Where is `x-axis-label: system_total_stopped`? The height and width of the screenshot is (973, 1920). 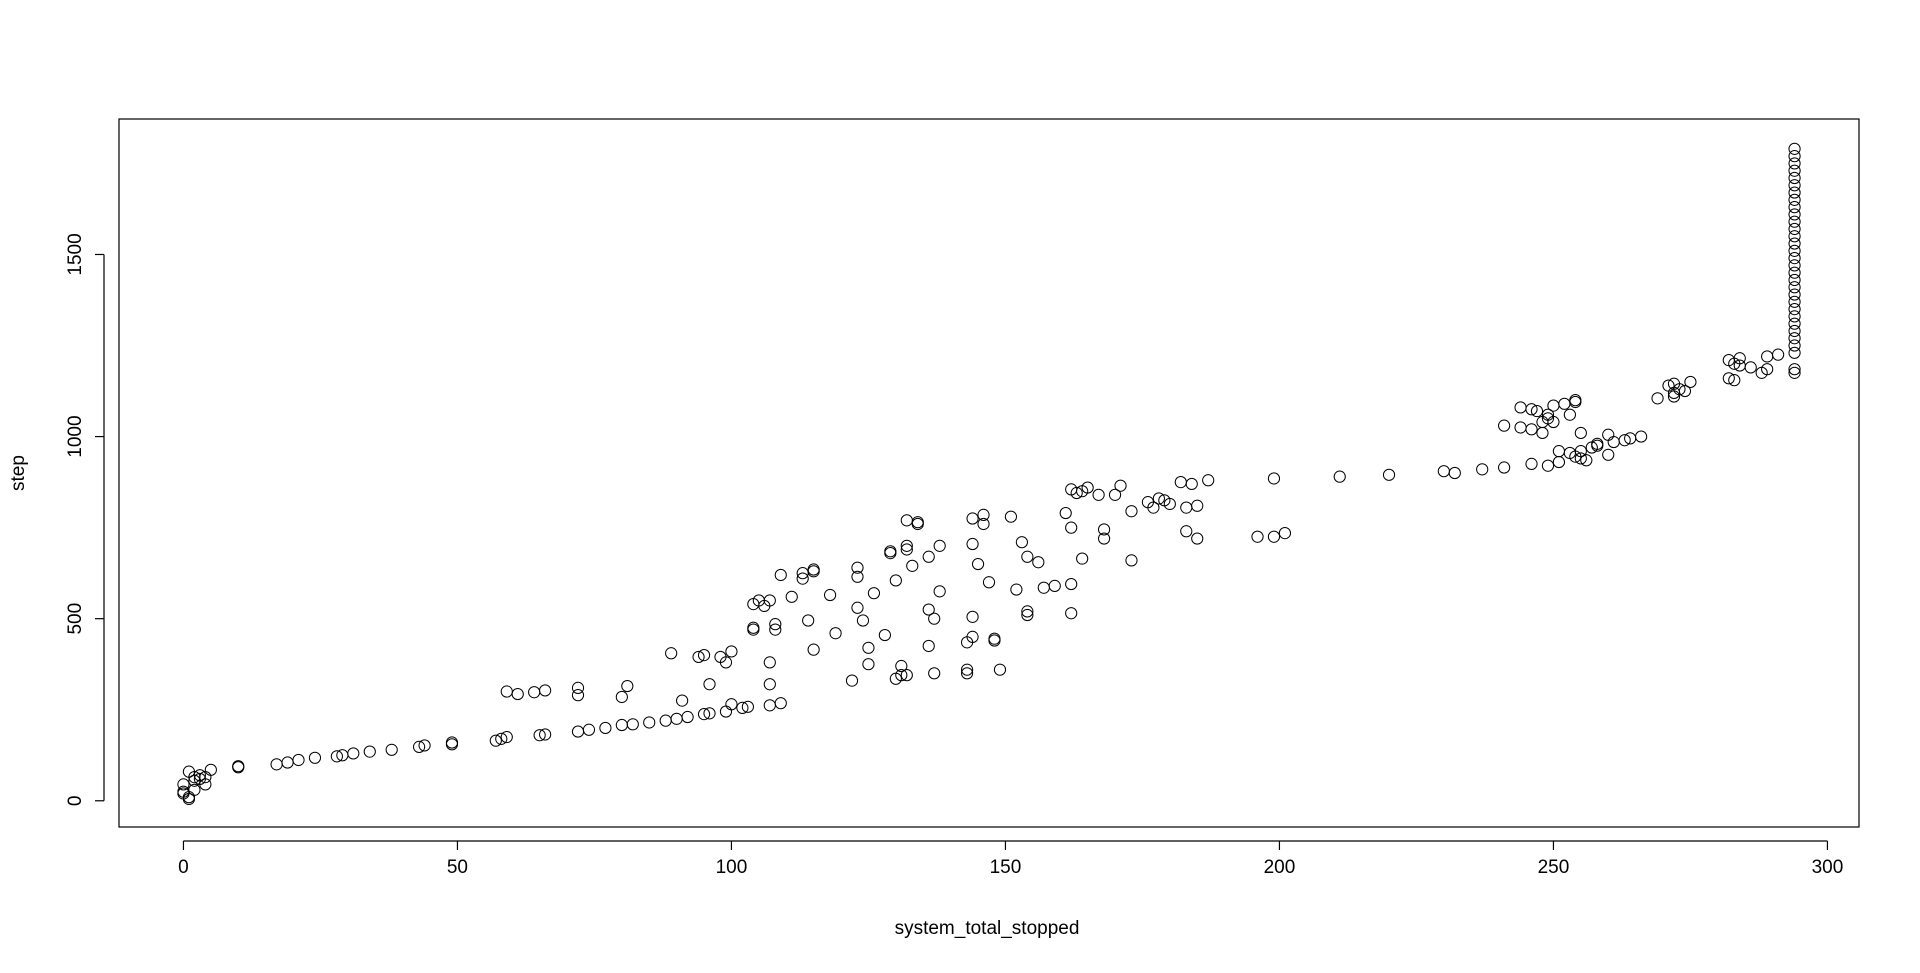
x-axis-label: system_total_stopped is located at coordinates (987, 928).